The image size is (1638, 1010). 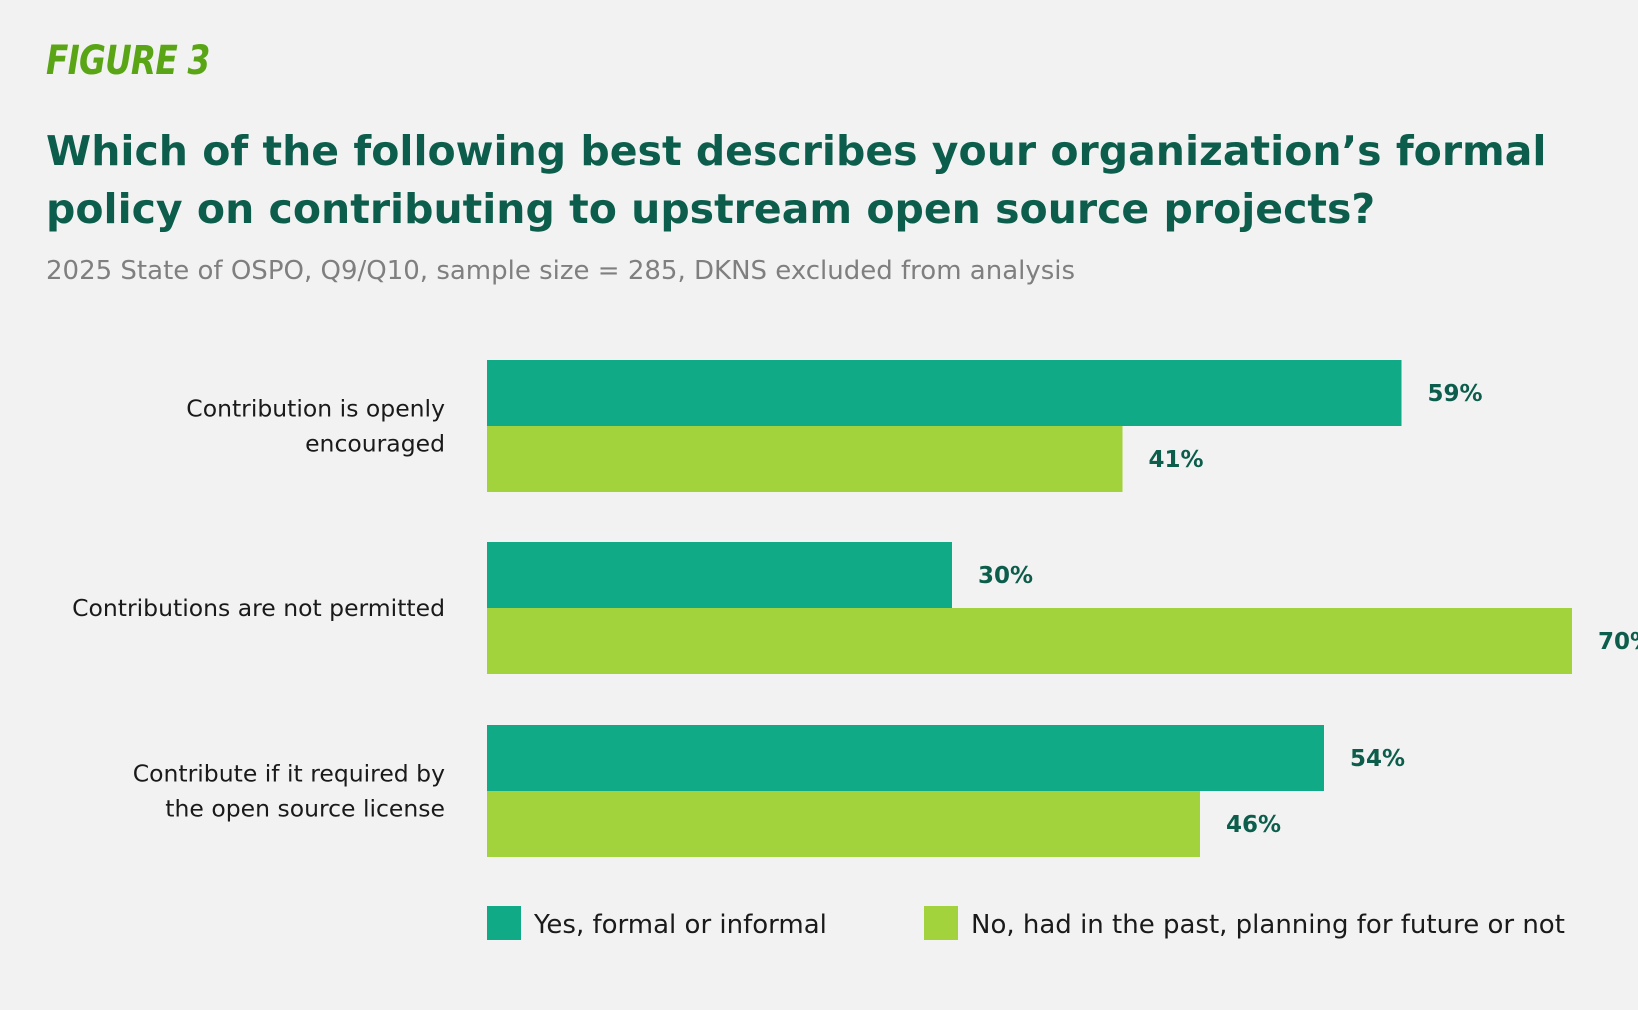 I want to click on category-label: Contribution is openly, so click(x=315, y=409).